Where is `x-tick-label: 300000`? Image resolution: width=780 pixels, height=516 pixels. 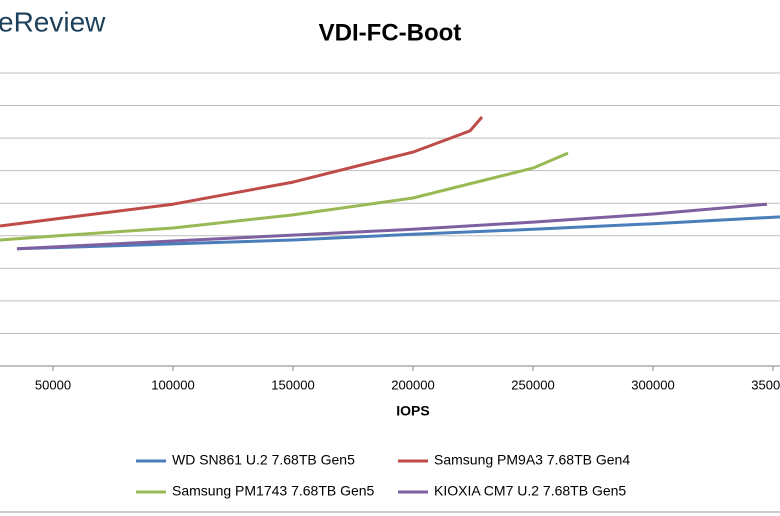
x-tick-label: 300000 is located at coordinates (652, 384).